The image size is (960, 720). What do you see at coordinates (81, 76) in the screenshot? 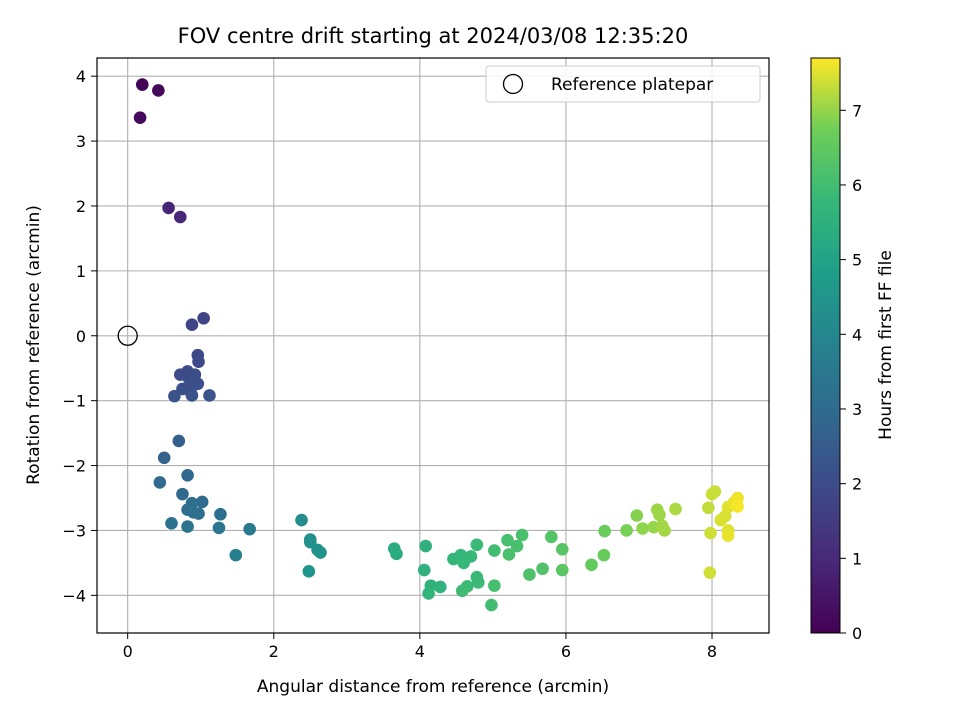
I see `y-tick-label: 4` at bounding box center [81, 76].